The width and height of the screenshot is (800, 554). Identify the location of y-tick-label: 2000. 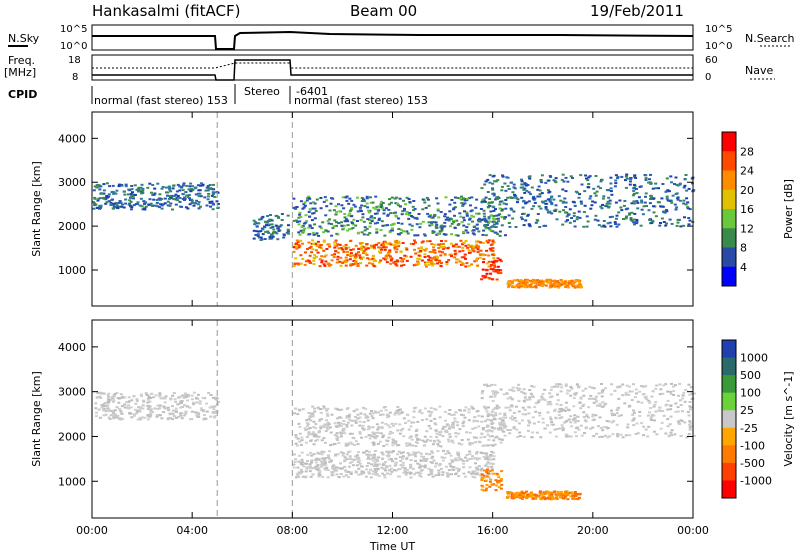
(72, 226).